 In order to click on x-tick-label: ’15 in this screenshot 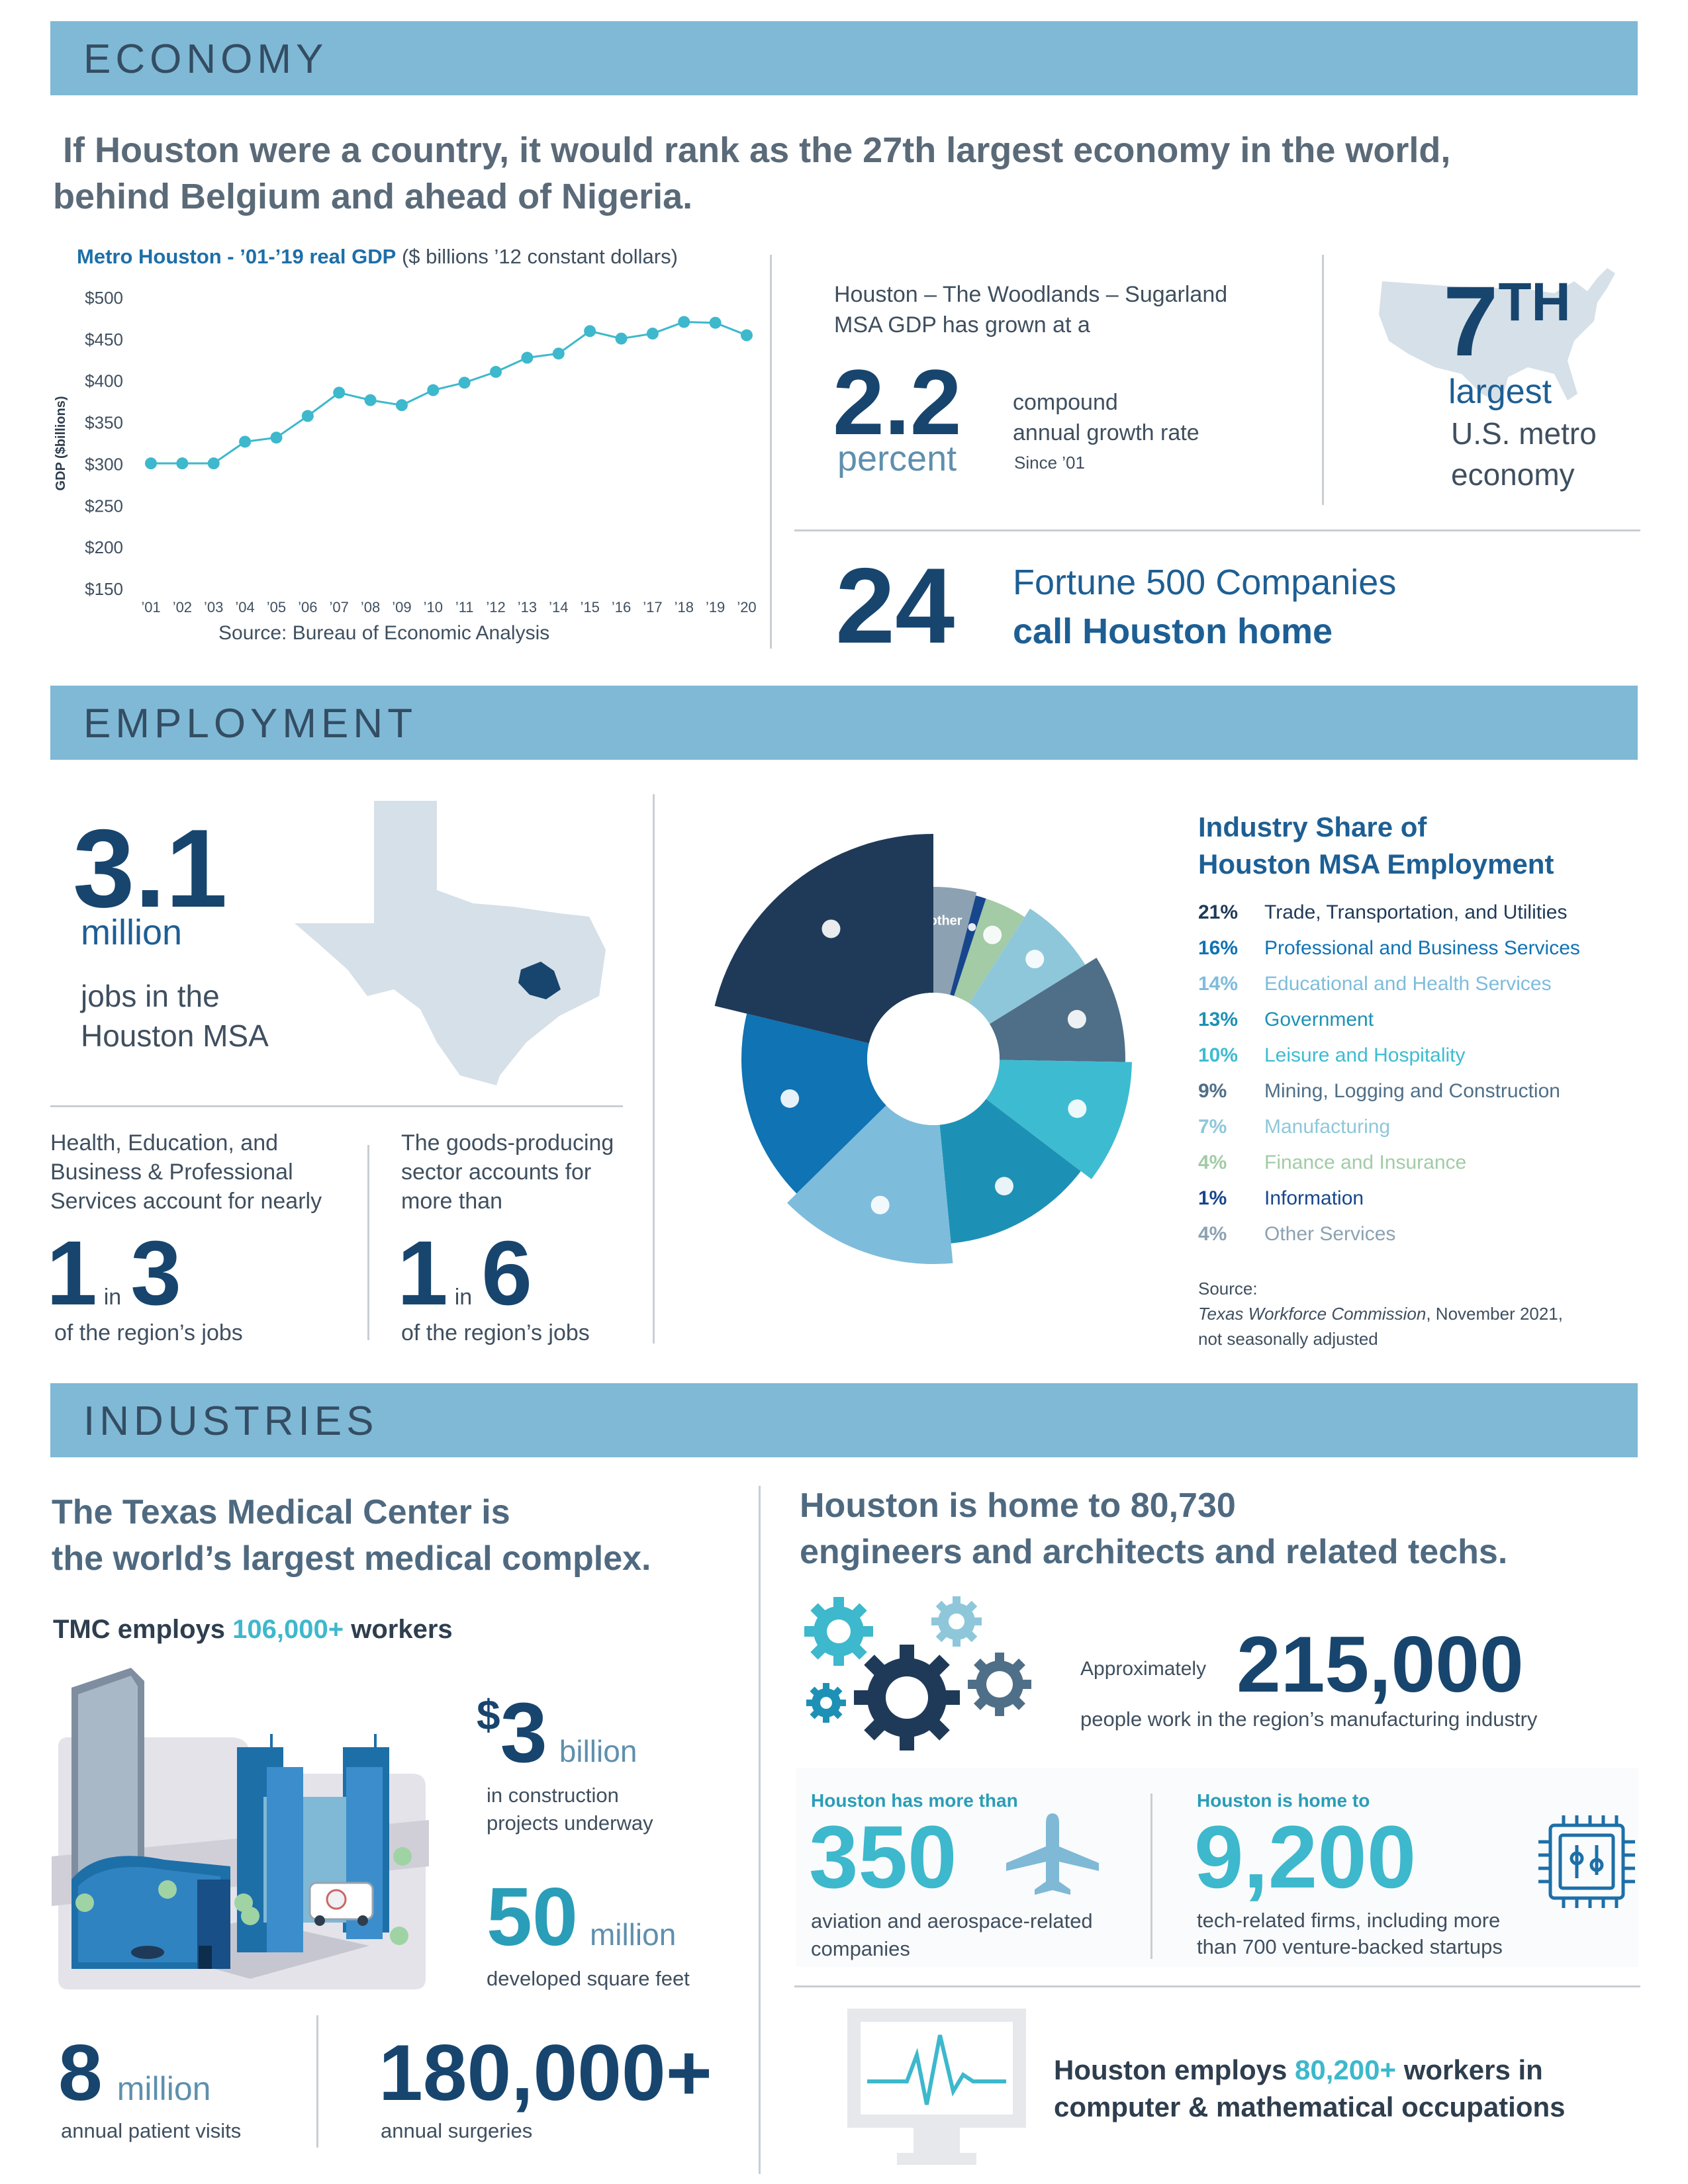, I will do `click(589, 607)`.